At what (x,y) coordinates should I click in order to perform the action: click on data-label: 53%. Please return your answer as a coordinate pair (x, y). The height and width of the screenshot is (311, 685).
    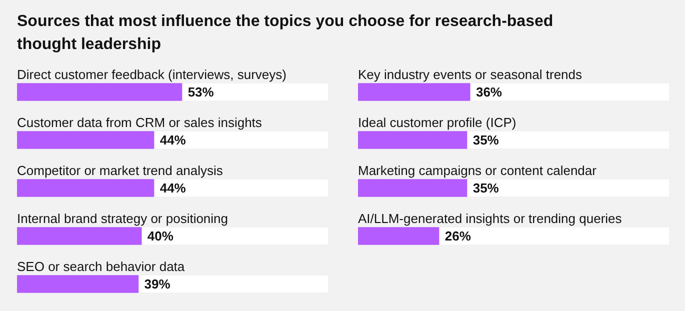
    Looking at the image, I should click on (201, 92).